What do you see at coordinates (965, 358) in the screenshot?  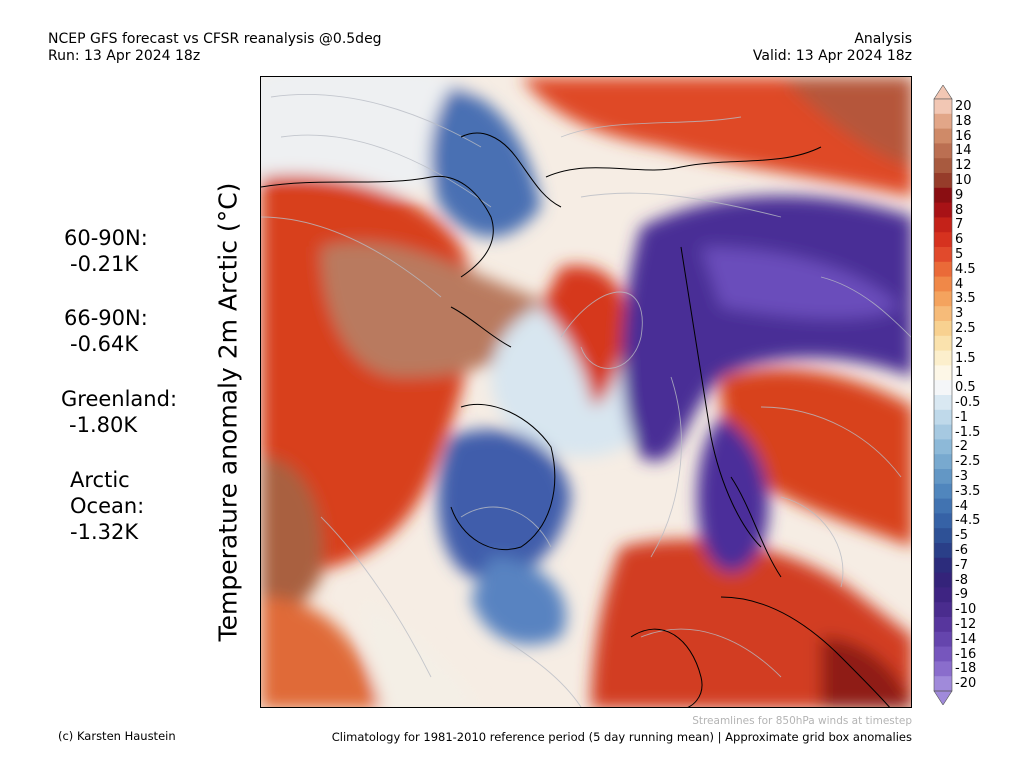 I see `colorbar-tick-label: 1.5` at bounding box center [965, 358].